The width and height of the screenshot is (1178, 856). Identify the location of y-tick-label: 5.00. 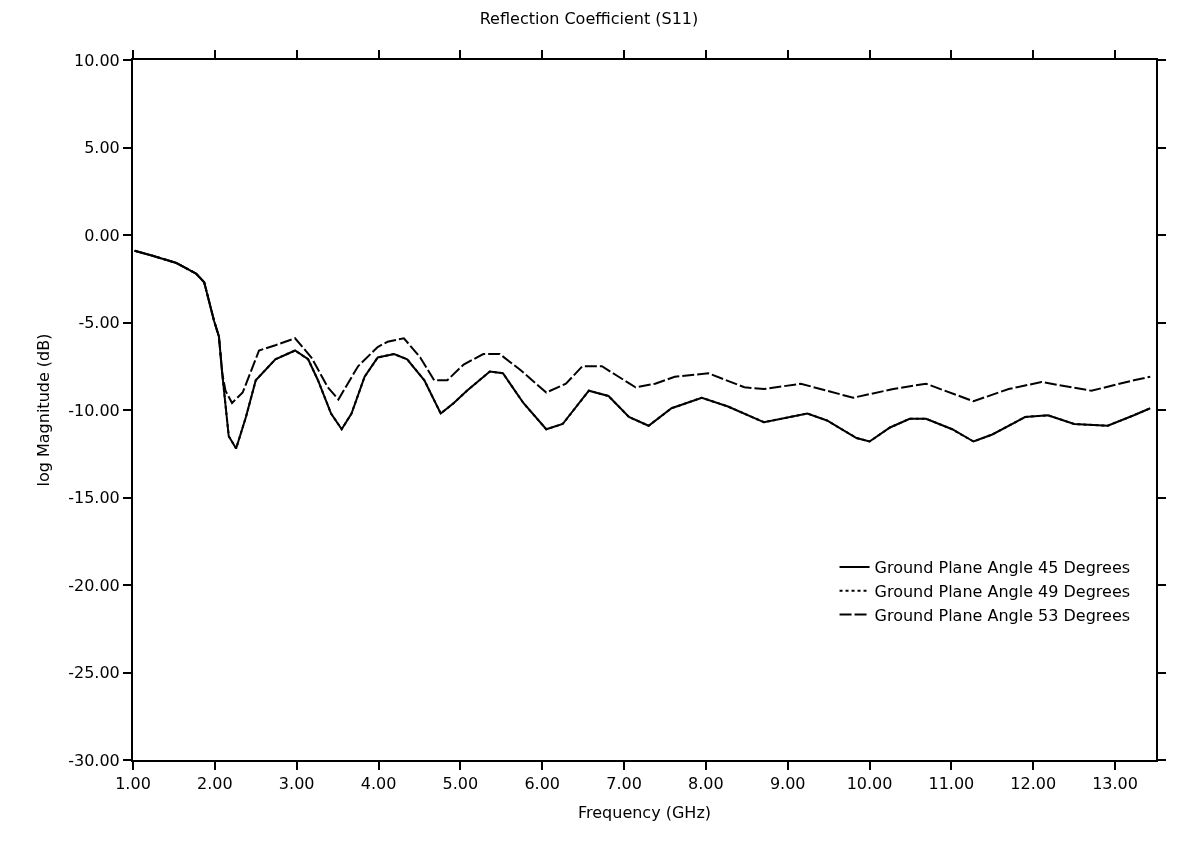
(102, 148).